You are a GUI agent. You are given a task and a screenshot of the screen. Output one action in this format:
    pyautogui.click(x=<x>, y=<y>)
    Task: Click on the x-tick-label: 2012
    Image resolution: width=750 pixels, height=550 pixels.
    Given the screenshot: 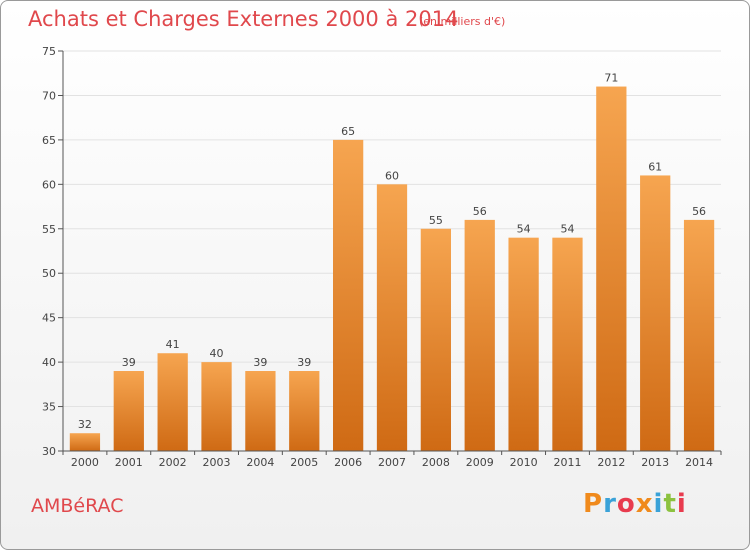 What is the action you would take?
    pyautogui.click(x=611, y=462)
    